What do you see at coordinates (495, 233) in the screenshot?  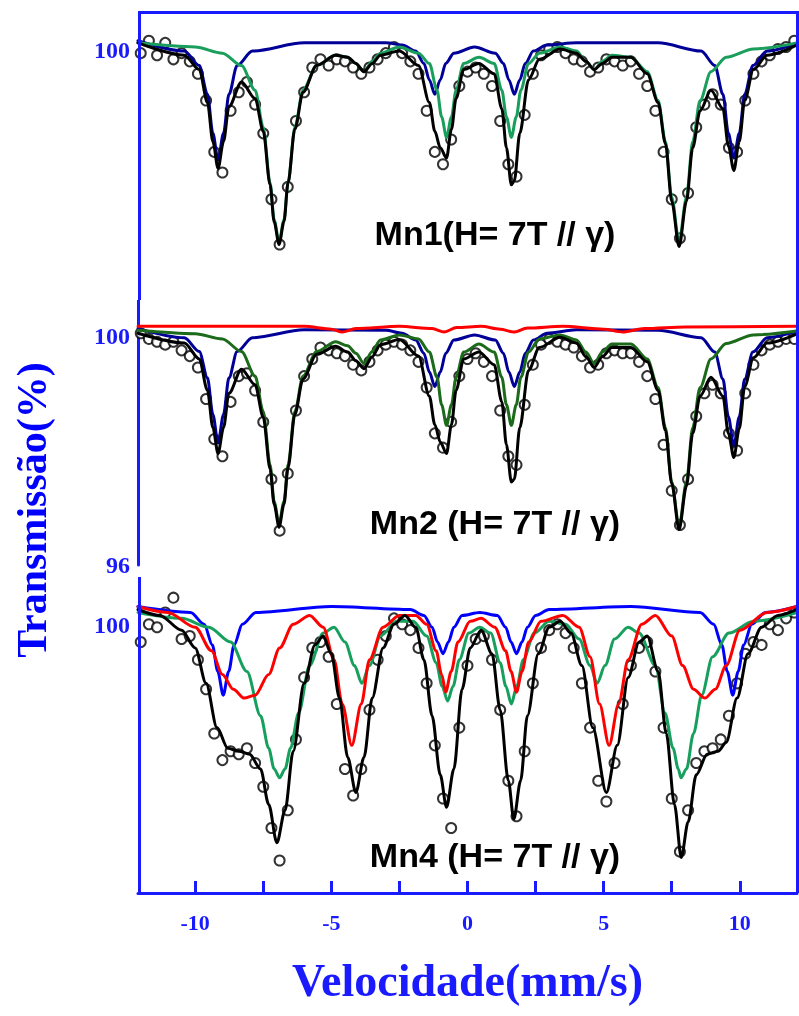 I see `annotation: Mn1(H= 7T // γ)` at bounding box center [495, 233].